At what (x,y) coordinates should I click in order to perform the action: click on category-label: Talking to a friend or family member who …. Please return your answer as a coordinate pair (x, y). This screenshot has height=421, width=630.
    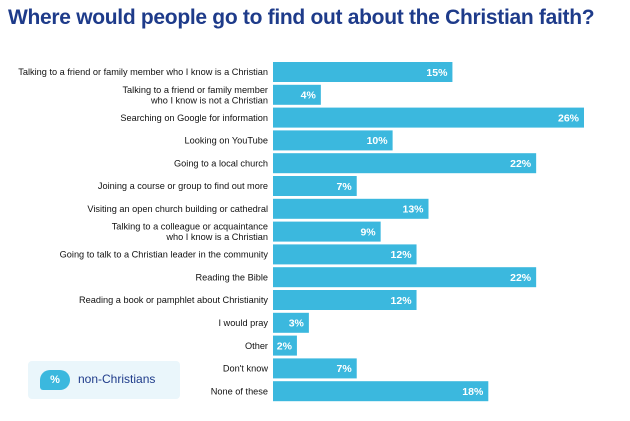
    Looking at the image, I should click on (195, 95).